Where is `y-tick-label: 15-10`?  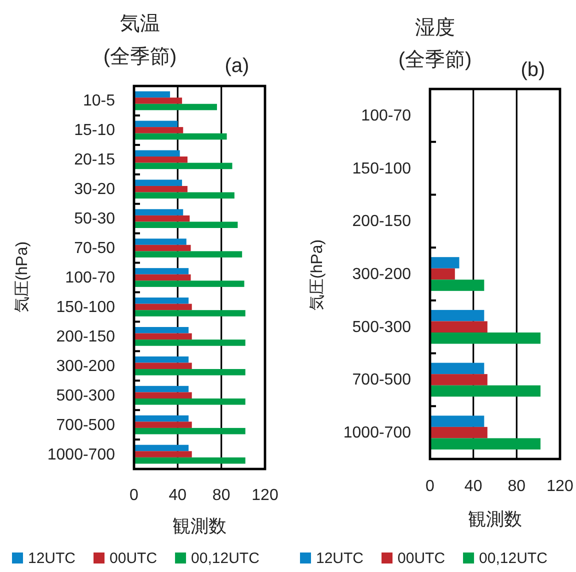 y-tick-label: 15-10 is located at coordinates (95, 130).